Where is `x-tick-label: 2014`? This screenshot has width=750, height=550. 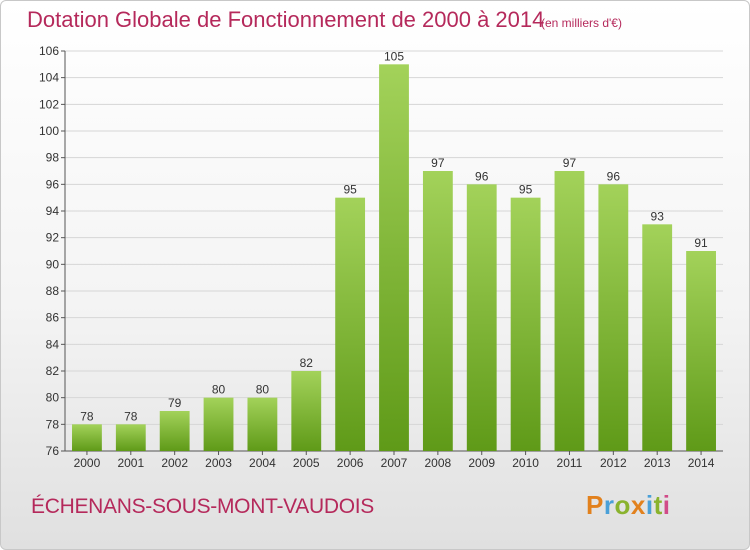 x-tick-label: 2014 is located at coordinates (701, 463).